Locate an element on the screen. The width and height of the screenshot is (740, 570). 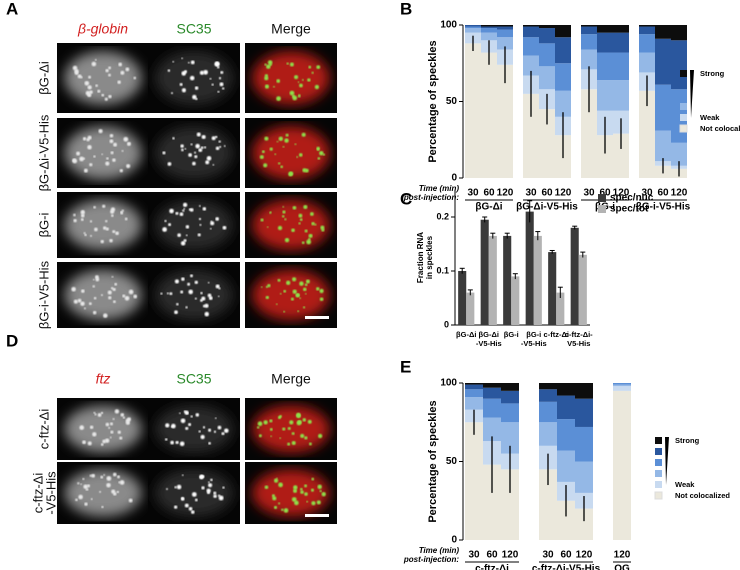
x-tick-label: 120 is located at coordinates (510, 555).